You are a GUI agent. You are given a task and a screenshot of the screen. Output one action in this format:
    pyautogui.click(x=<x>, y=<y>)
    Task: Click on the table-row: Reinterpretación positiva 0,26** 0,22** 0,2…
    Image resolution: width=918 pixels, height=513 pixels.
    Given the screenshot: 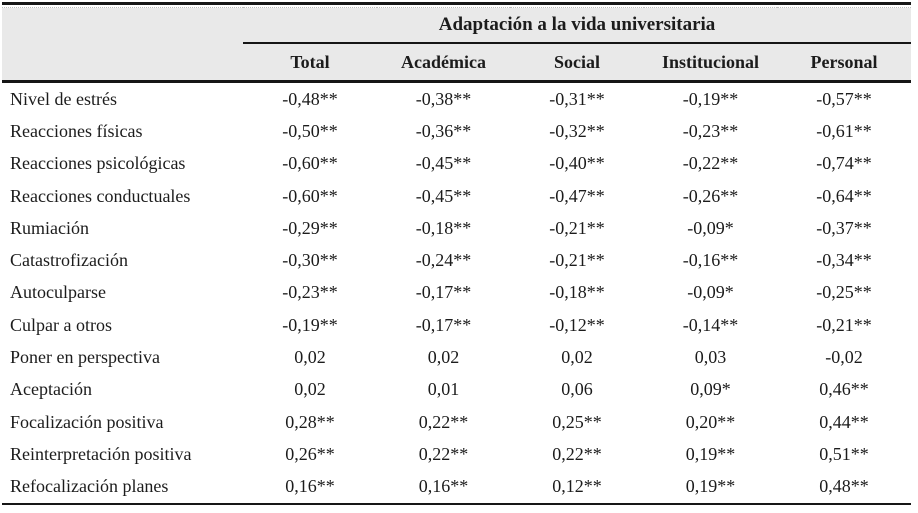 What is the action you would take?
    pyautogui.click(x=456, y=454)
    